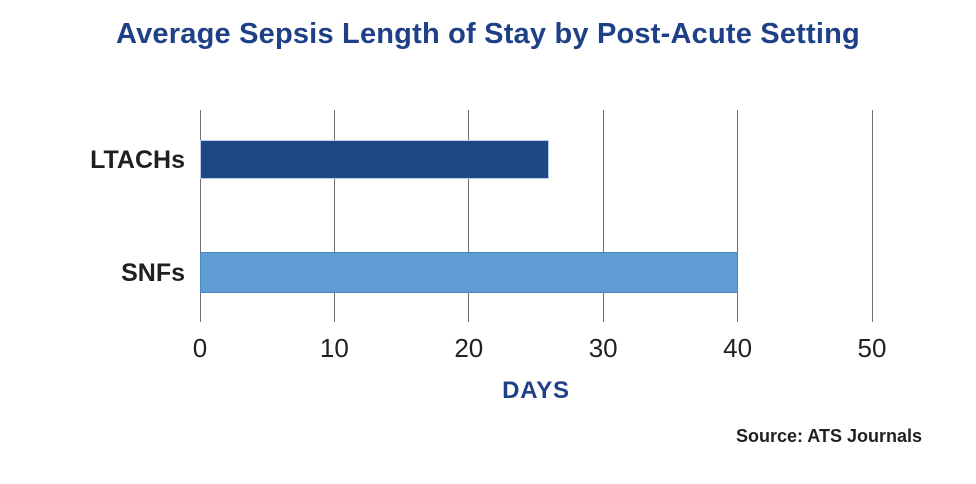 This screenshot has height=484, width=976. Describe the element at coordinates (334, 348) in the screenshot. I see `x-tick-label: 10` at that location.